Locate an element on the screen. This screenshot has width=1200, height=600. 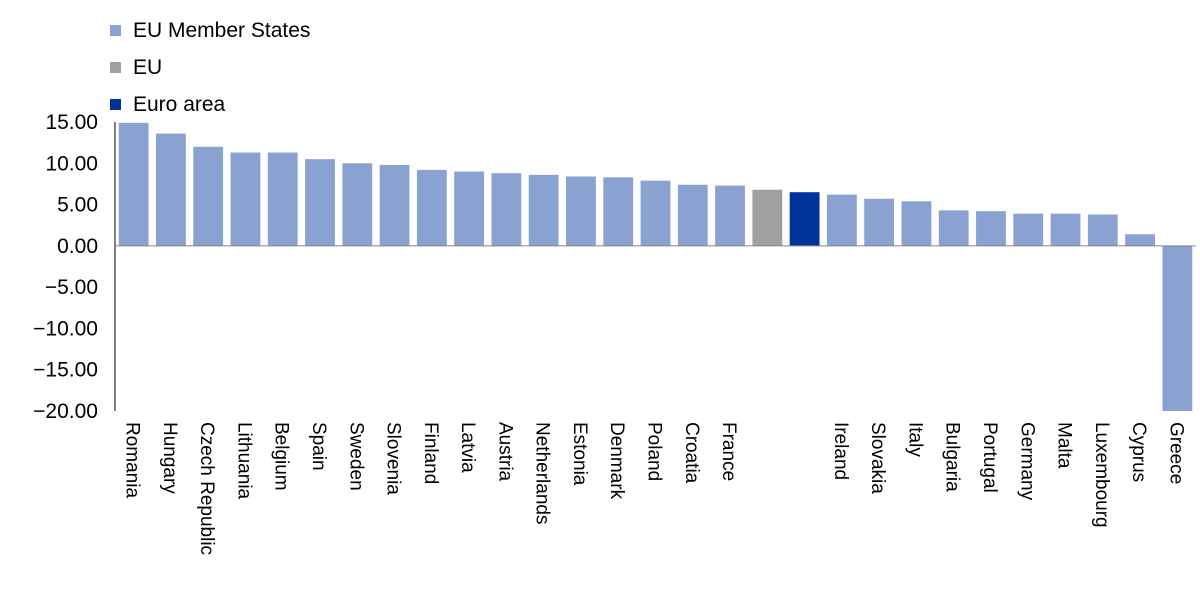
legend-label: Euro area is located at coordinates (179, 104).